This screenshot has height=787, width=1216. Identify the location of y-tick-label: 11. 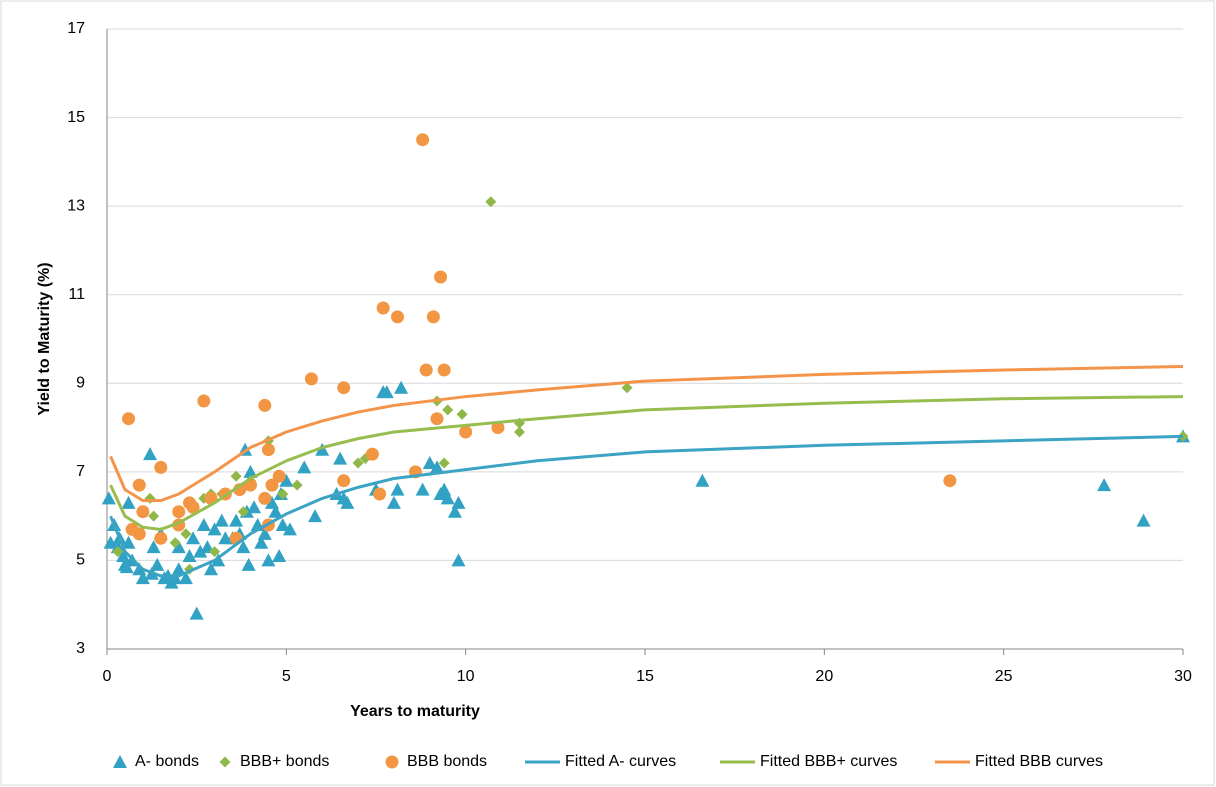
(76, 294).